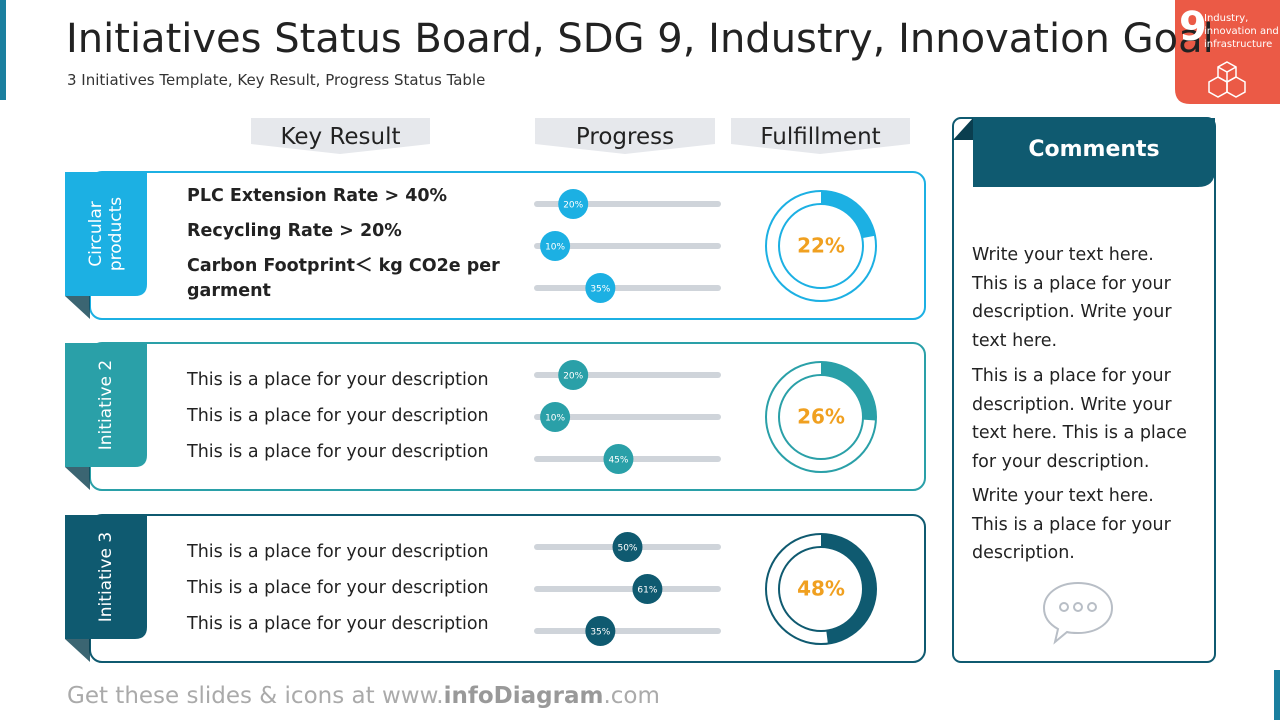 This screenshot has height=720, width=1280. I want to click on badge-text: Industry, innovation and infrastructure, so click(1241, 31).